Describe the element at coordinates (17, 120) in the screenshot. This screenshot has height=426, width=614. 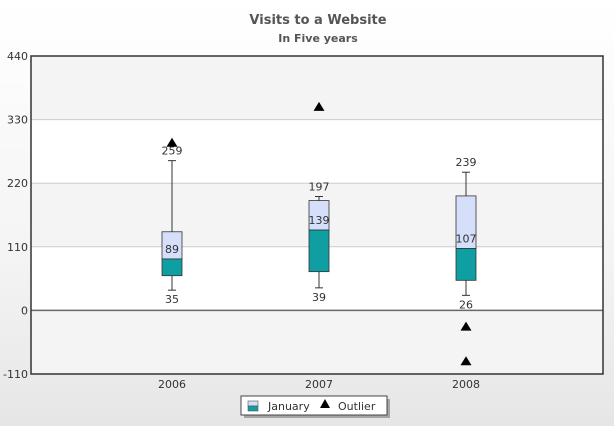
I see `y-tick-label: 330` at that location.